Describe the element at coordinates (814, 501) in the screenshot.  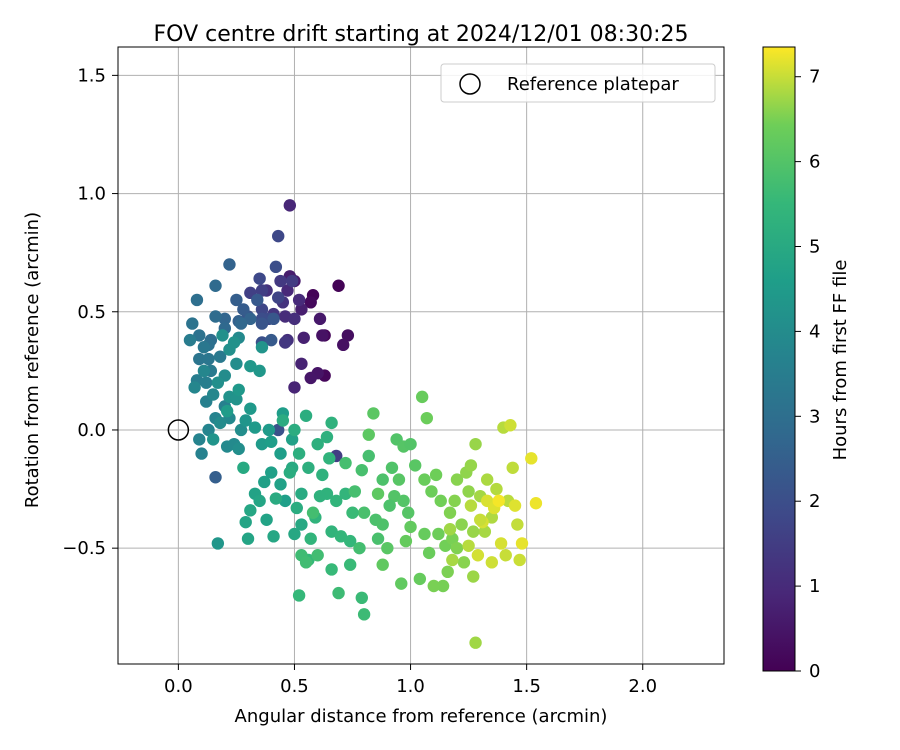
I see `colorbar-tick-label: 2` at that location.